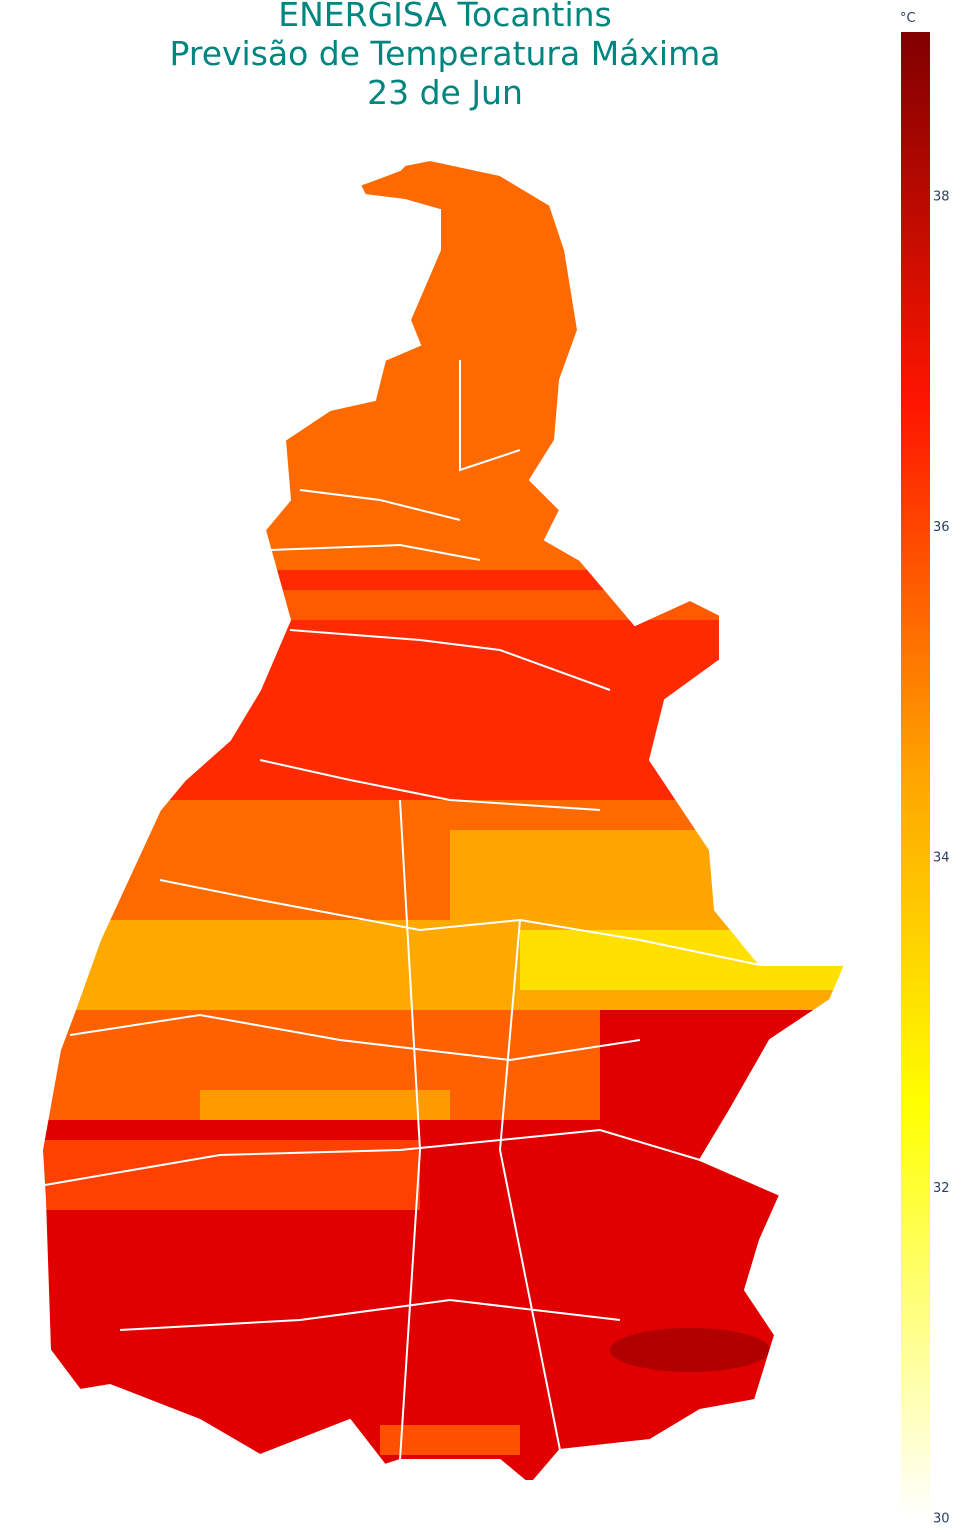 The image size is (970, 1530). I want to click on colorbar-tick-label: 32, so click(941, 1188).